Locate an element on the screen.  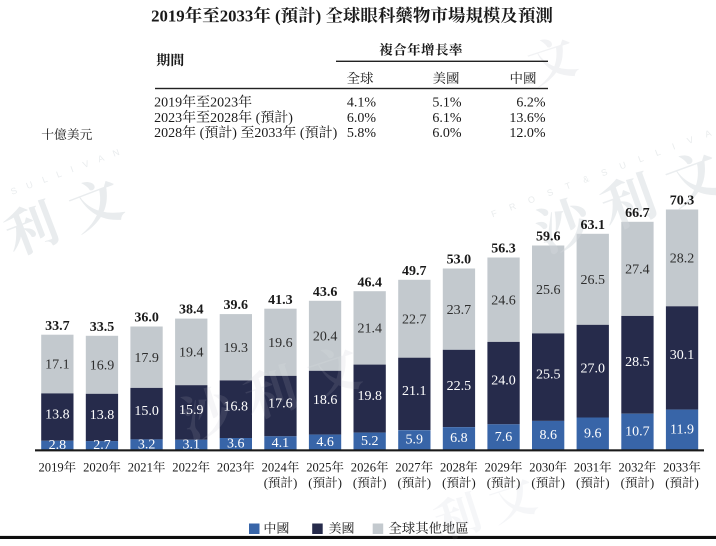
svg-text: 30.1 is located at coordinates (682, 355).